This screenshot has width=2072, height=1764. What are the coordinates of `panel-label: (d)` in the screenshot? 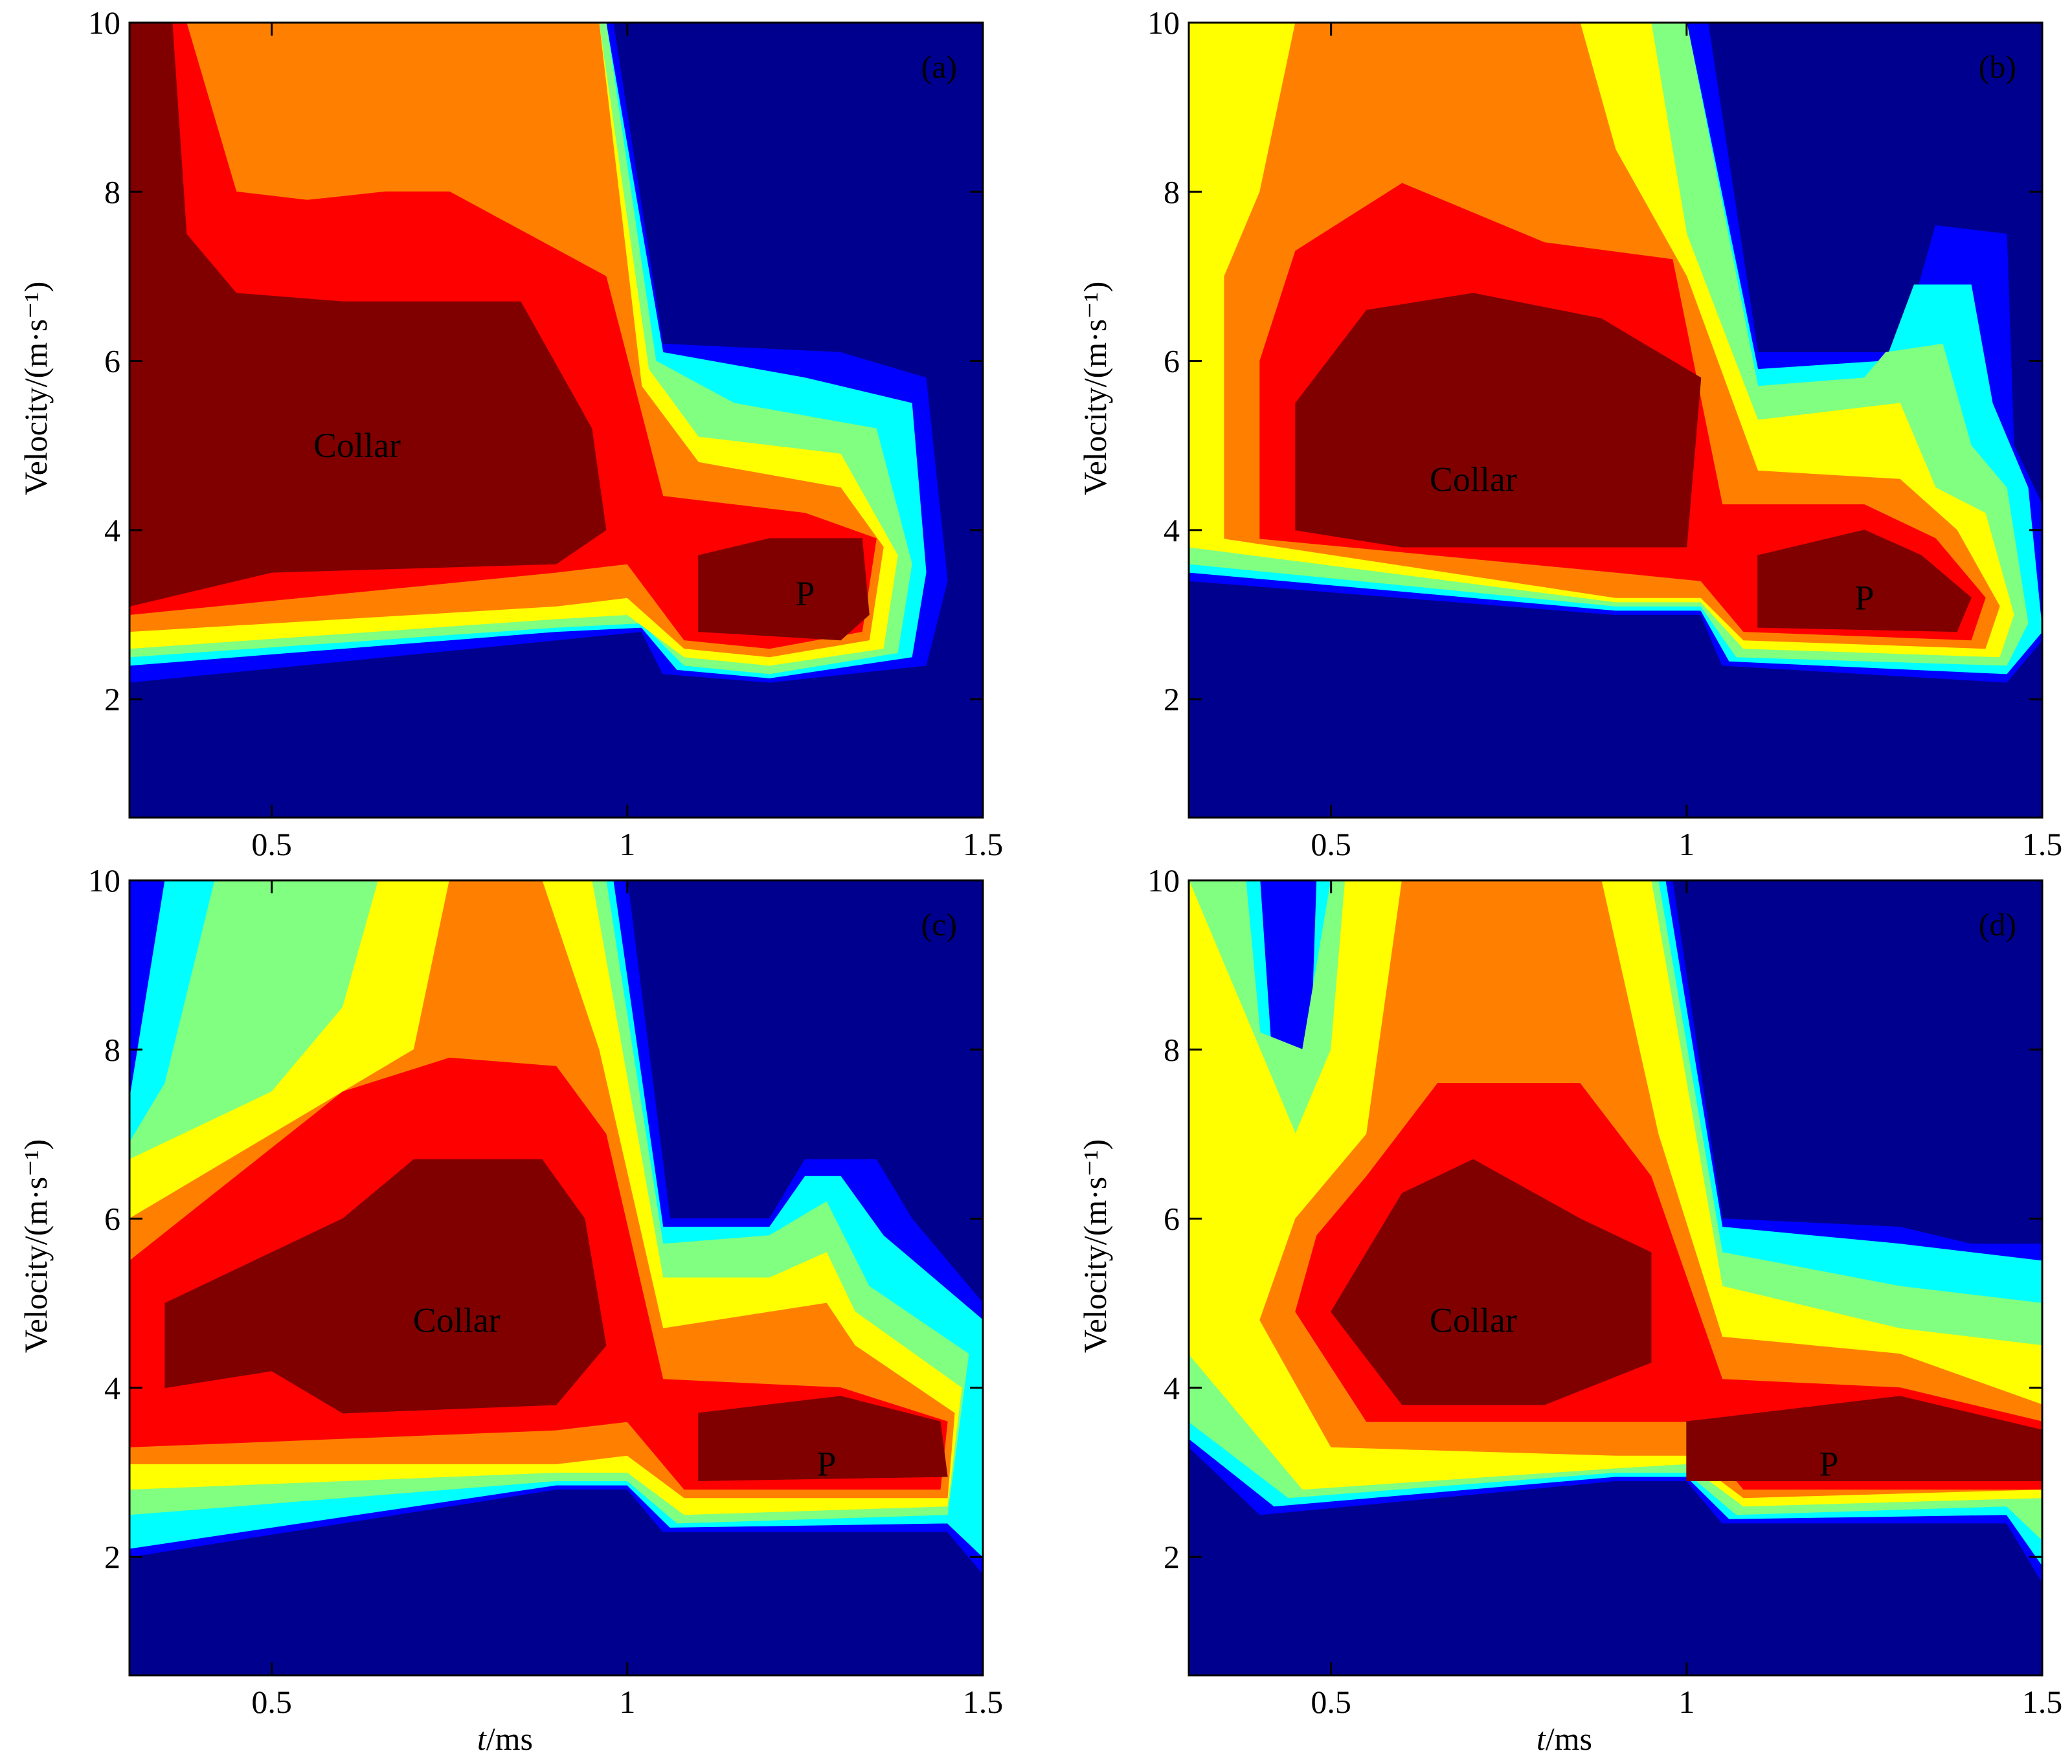 It's located at (1997, 925).